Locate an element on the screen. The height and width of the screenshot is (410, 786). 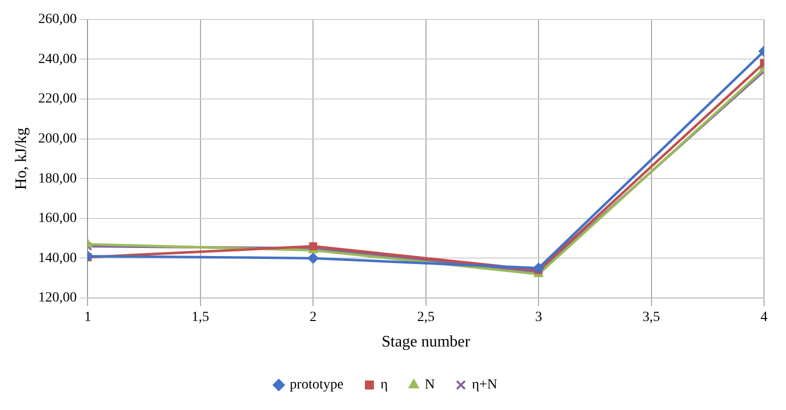
x-tick-label: 3,5 is located at coordinates (651, 318).